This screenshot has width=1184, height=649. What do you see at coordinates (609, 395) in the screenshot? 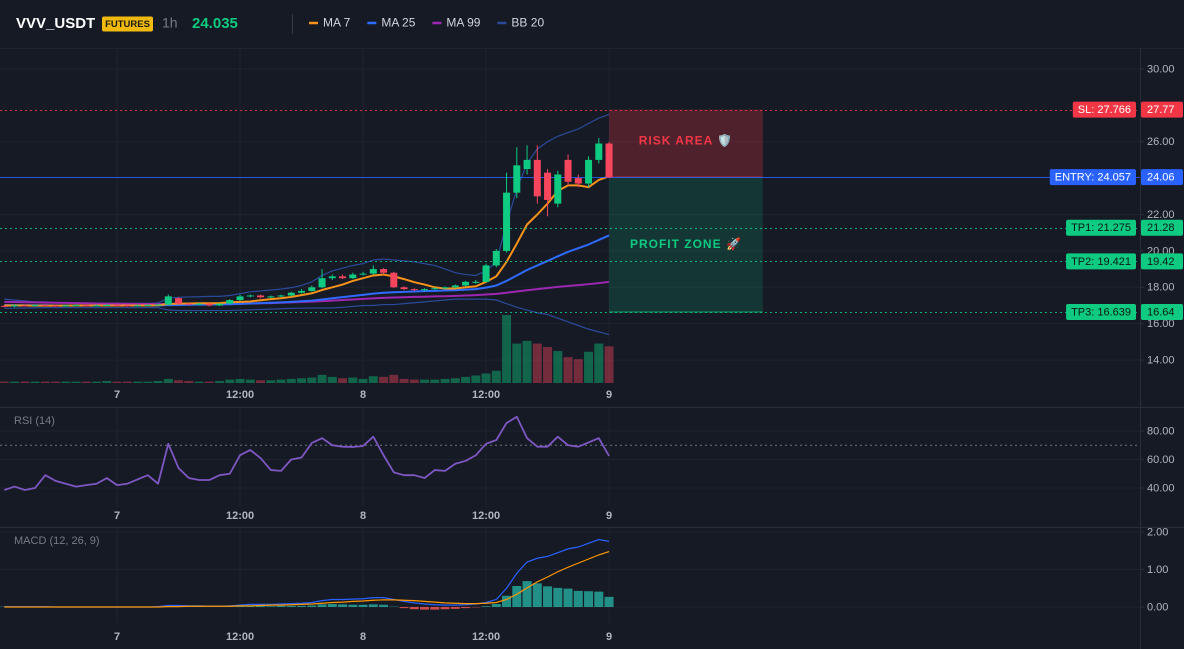
I see `x-tick-label: 9` at bounding box center [609, 395].